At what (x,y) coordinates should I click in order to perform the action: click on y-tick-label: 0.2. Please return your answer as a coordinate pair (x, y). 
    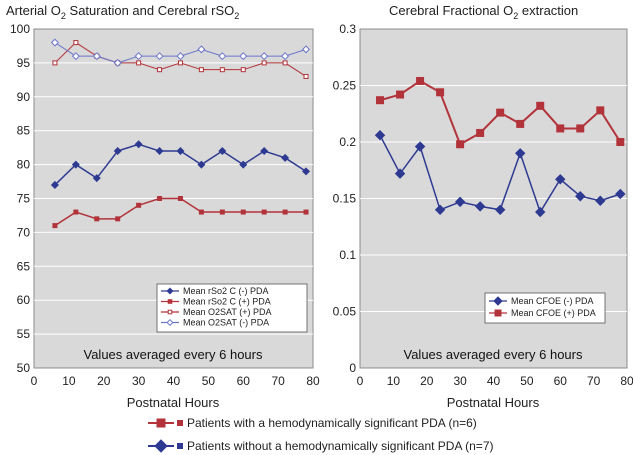
    Looking at the image, I should click on (347, 142).